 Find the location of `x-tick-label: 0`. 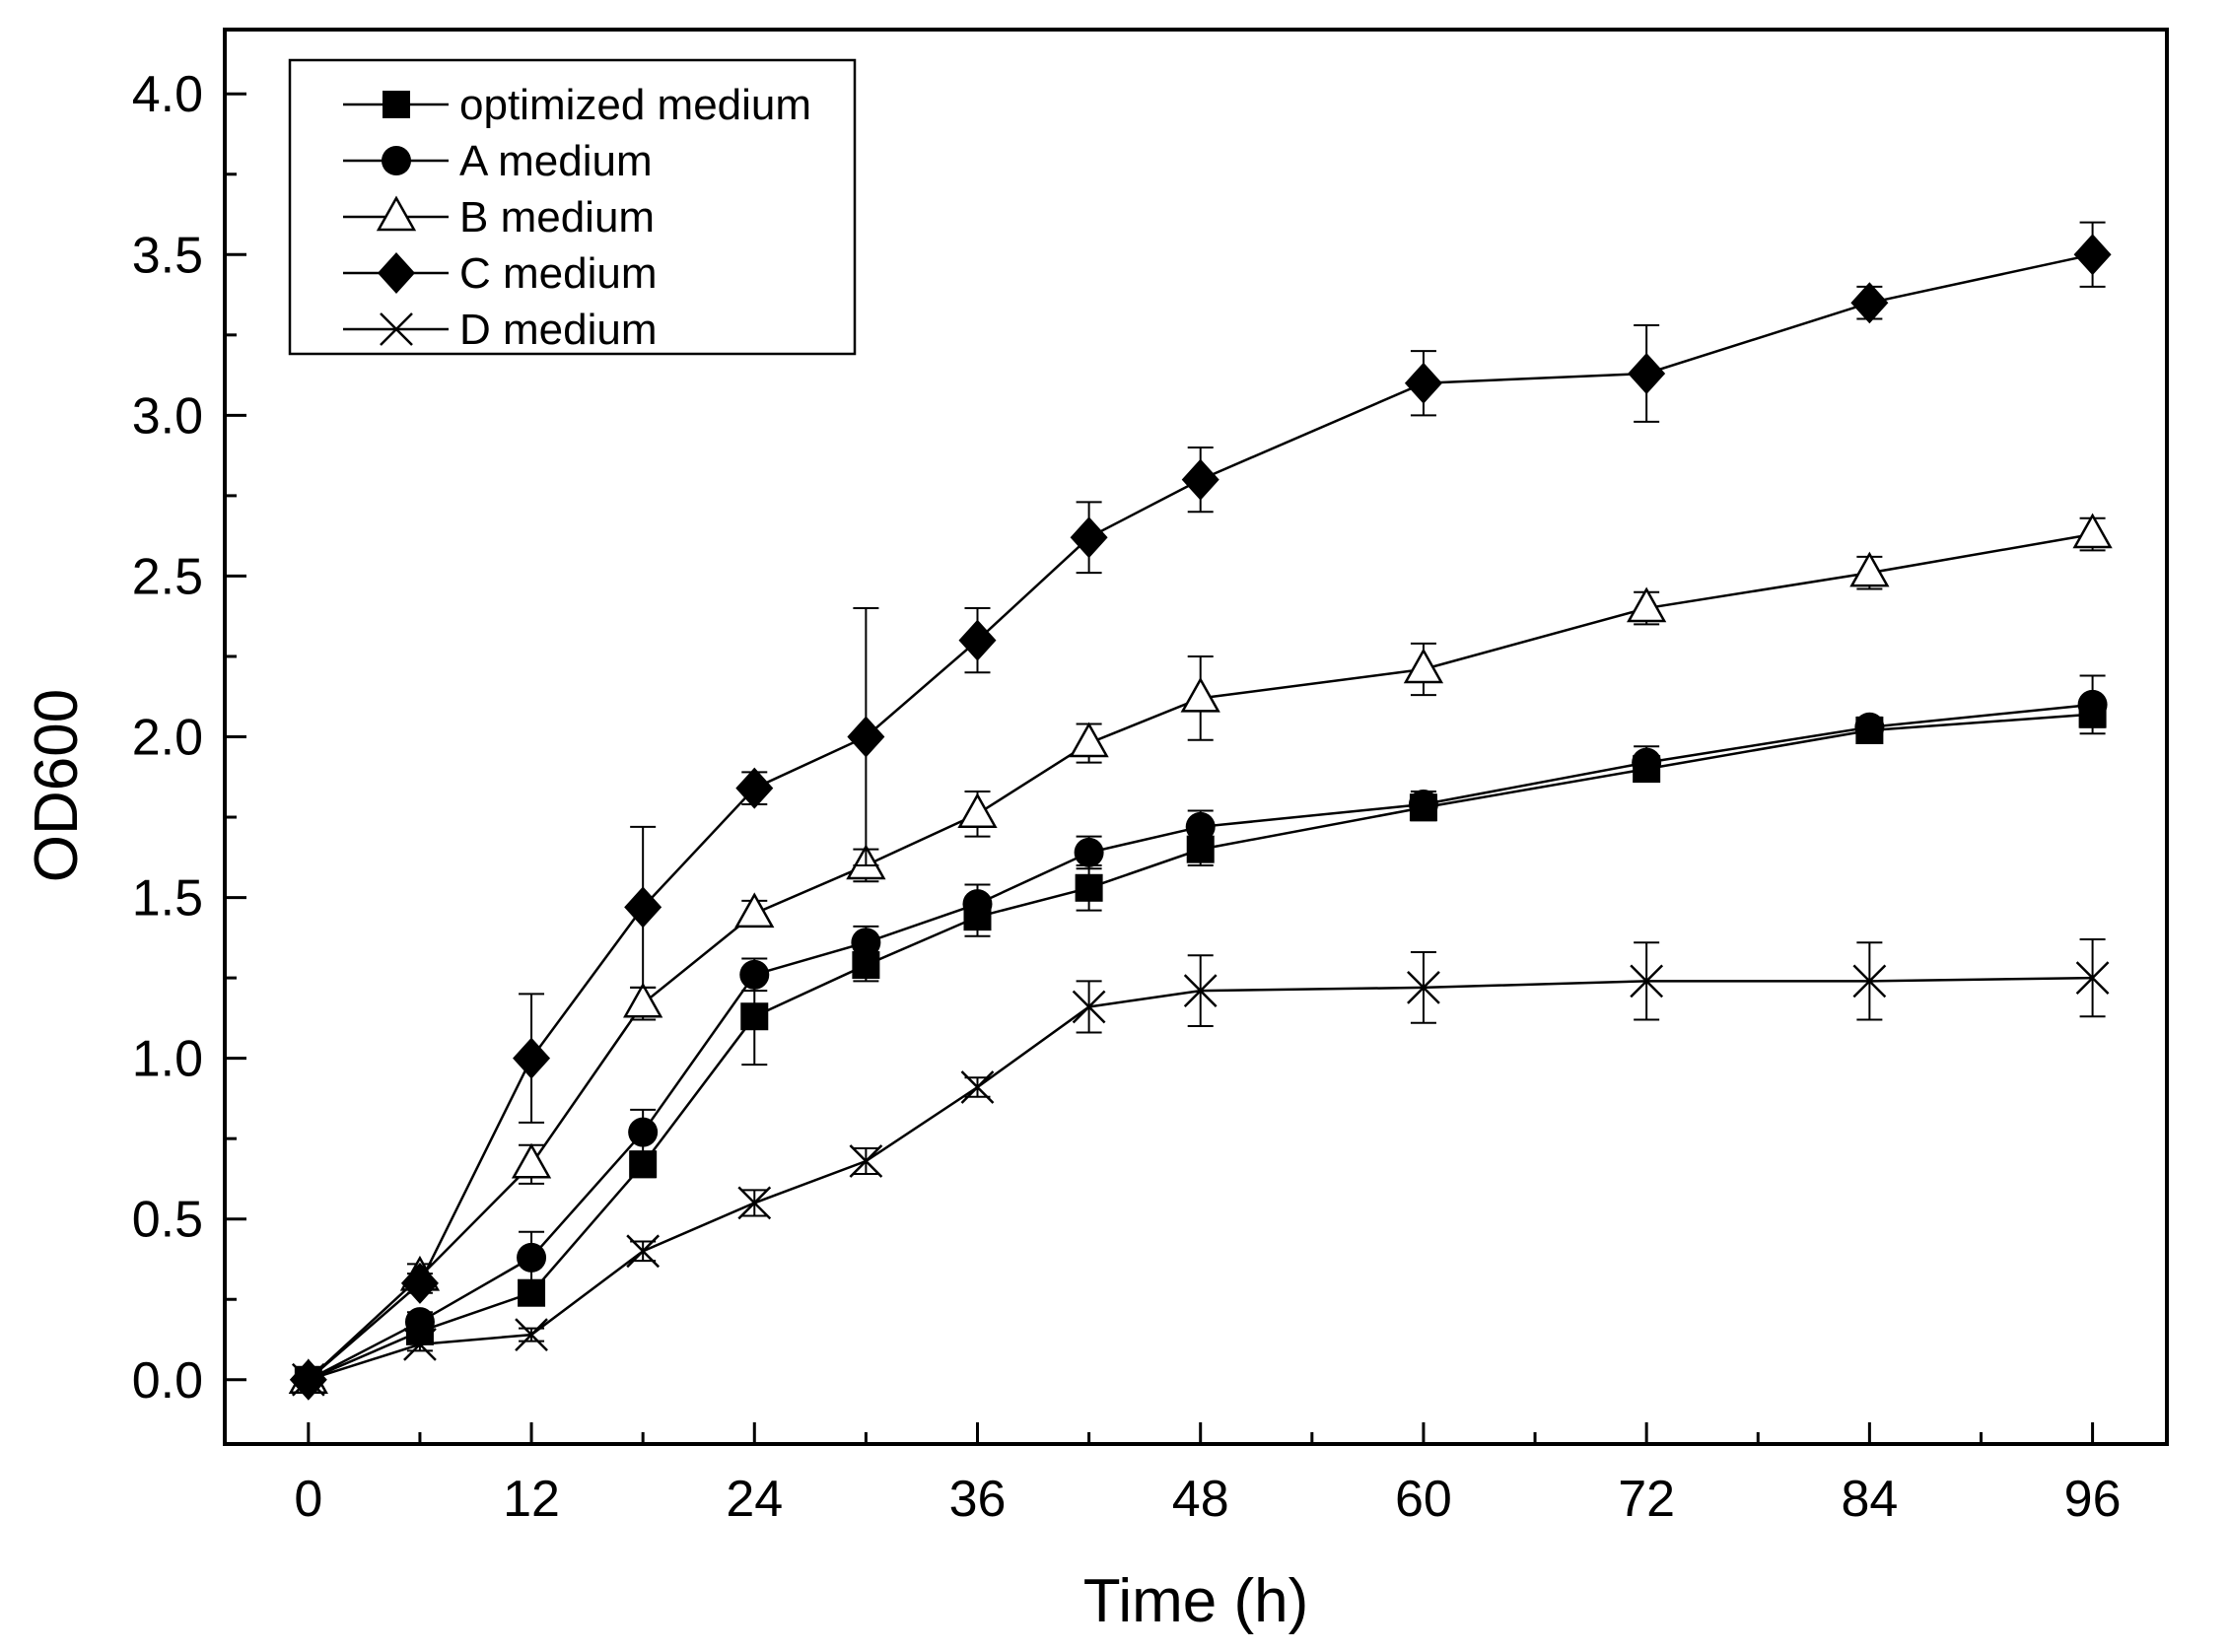

x-tick-label: 0 is located at coordinates (308, 1499).